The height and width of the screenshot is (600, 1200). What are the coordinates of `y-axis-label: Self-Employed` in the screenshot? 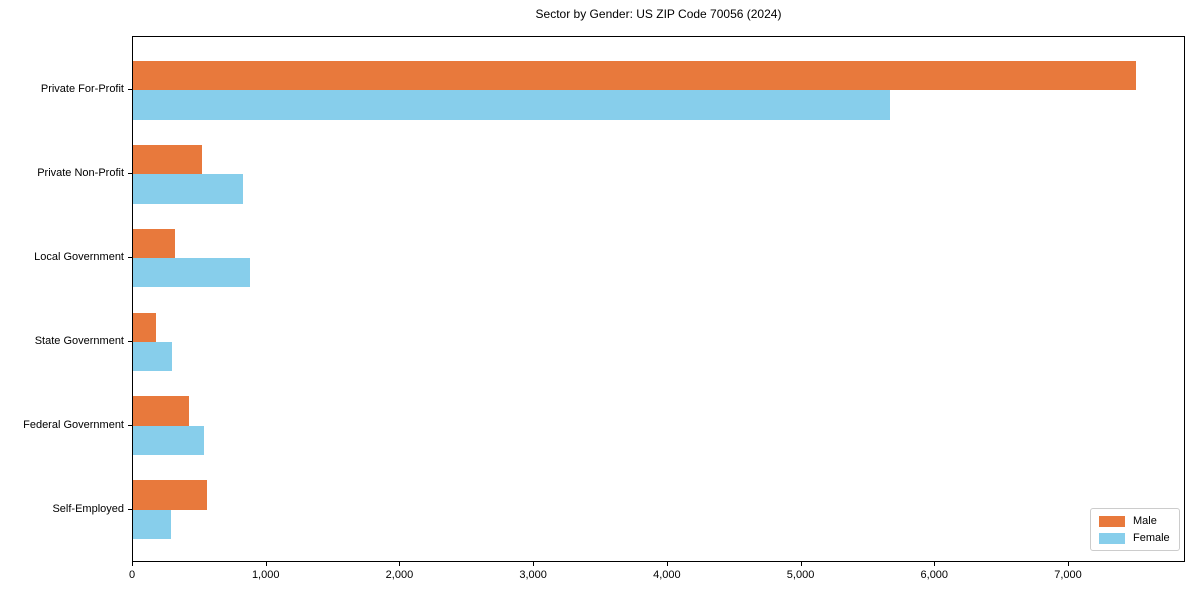 It's located at (88, 508).